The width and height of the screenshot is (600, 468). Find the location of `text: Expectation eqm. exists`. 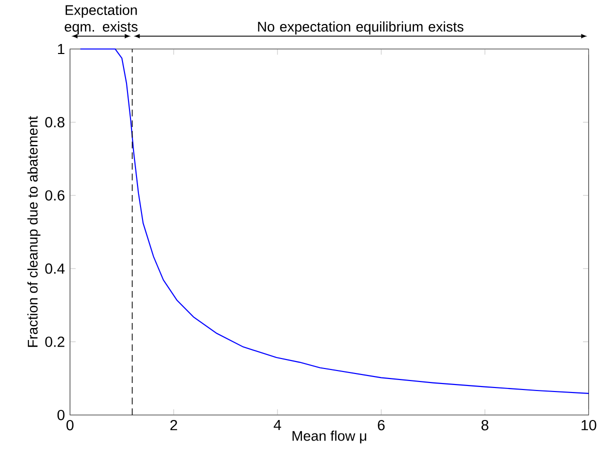

text: Expectation eqm. exists is located at coordinates (101, 19).